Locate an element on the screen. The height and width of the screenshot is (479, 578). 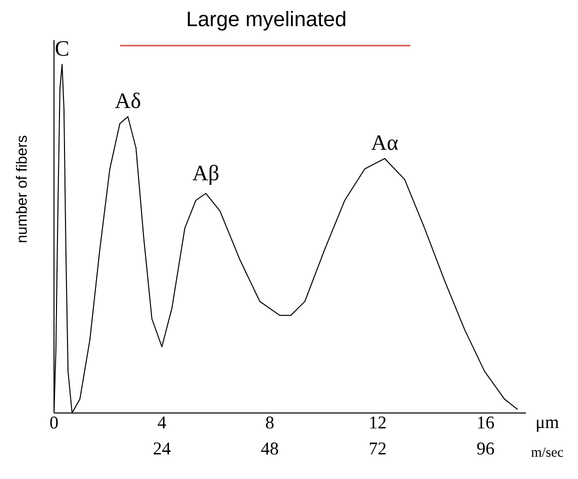
x2-axis-title: m/sec is located at coordinates (547, 452).